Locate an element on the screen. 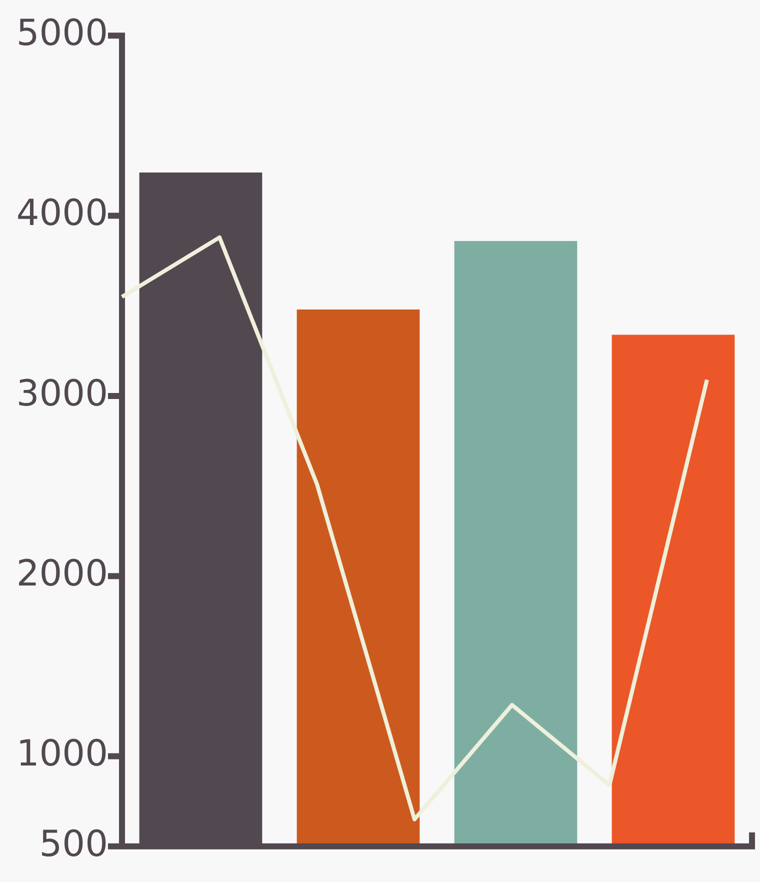 This screenshot has width=760, height=882. y-tick-label: 500 is located at coordinates (73, 844).